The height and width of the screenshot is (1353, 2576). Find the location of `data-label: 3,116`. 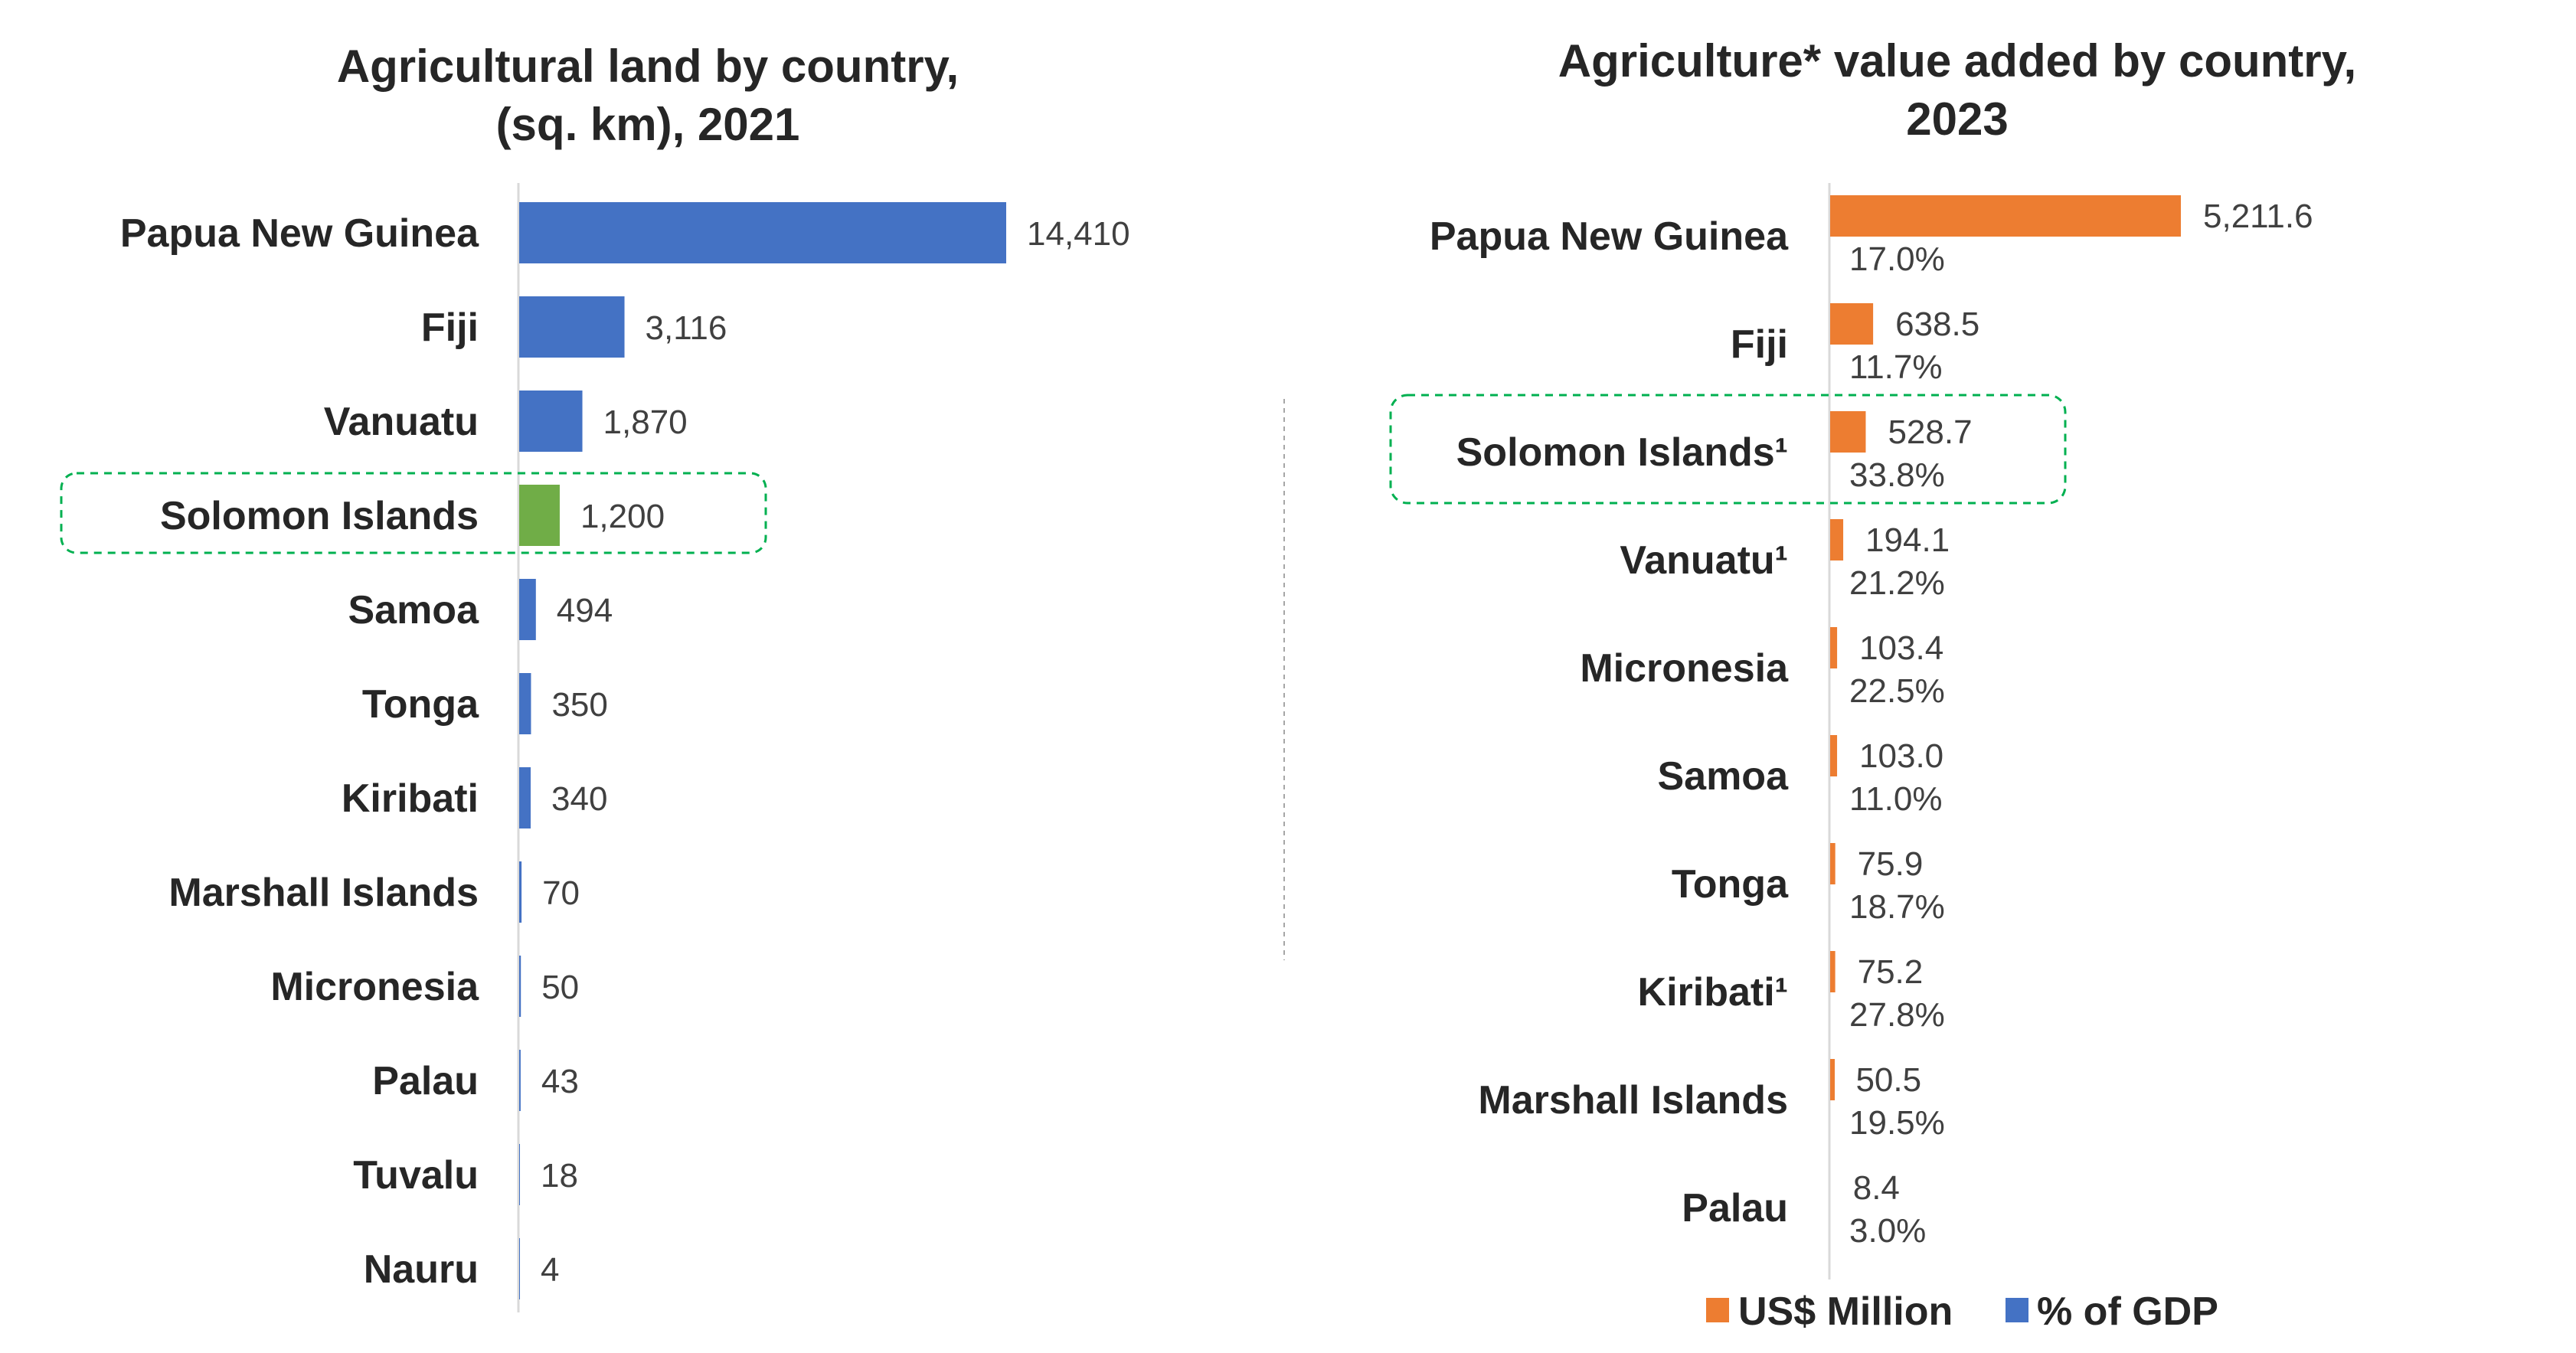

data-label: 3,116 is located at coordinates (686, 328).